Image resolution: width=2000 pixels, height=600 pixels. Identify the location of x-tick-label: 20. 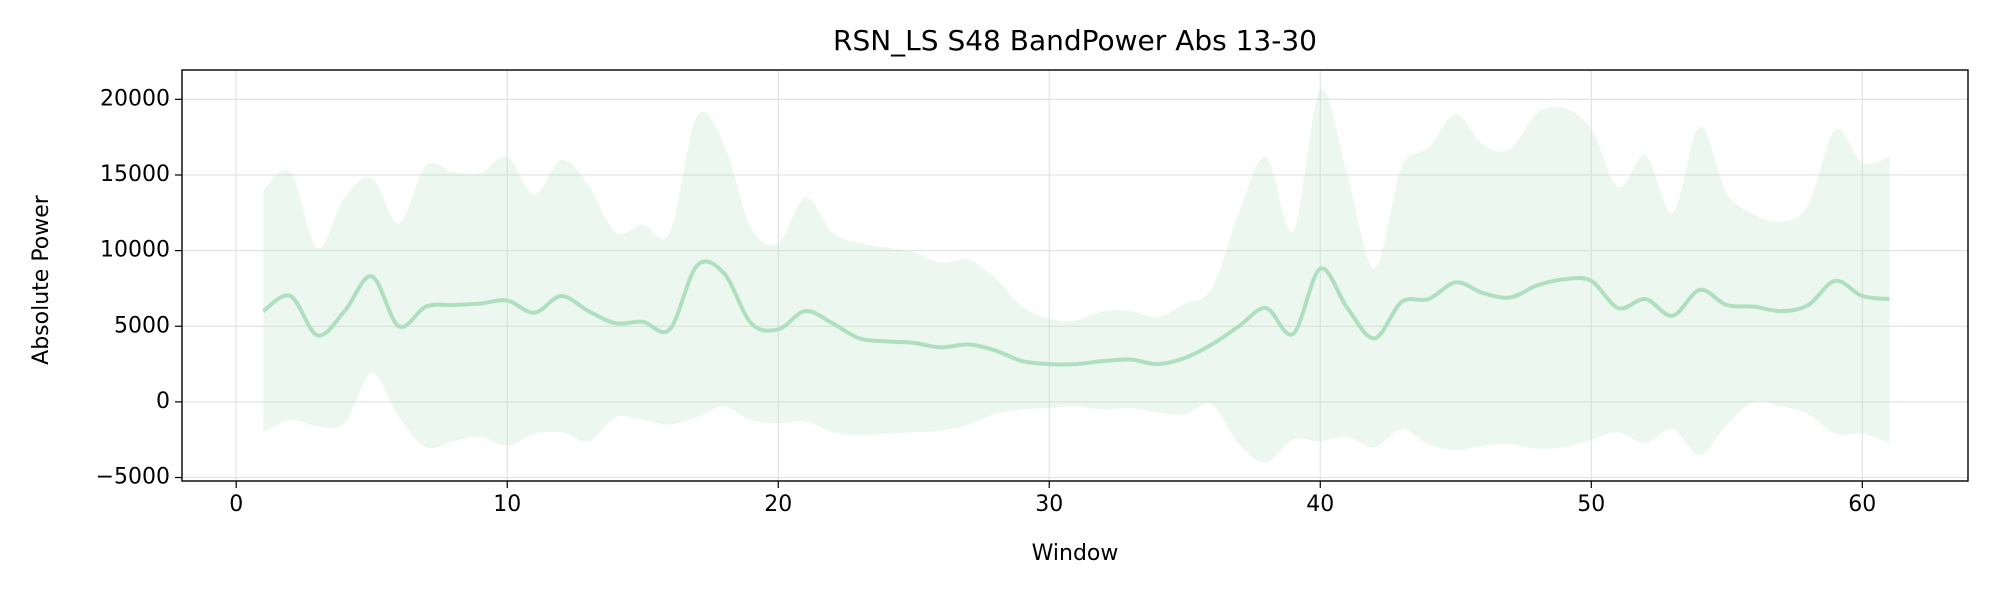
(778, 504).